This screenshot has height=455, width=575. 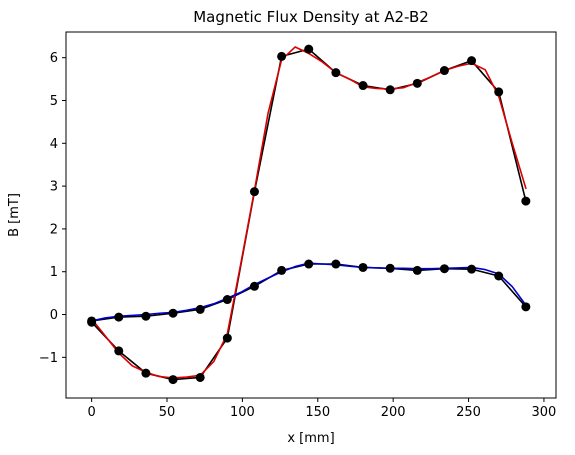 What do you see at coordinates (242, 412) in the screenshot?
I see `x-tick-label: 100` at bounding box center [242, 412].